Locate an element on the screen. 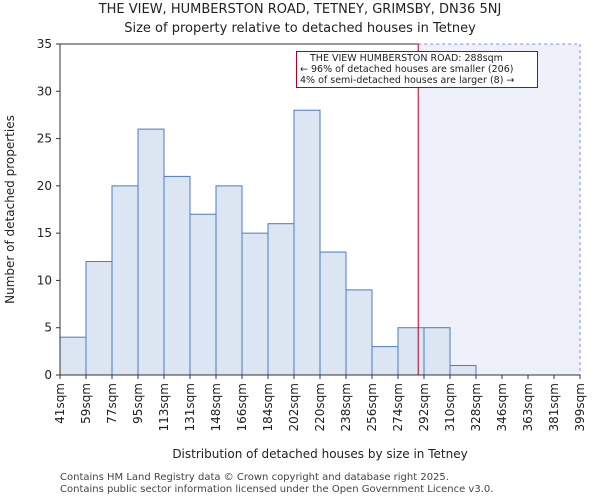 The width and height of the screenshot is (600, 500). x-tick-label-220sqm: 220sqm is located at coordinates (320, 407).